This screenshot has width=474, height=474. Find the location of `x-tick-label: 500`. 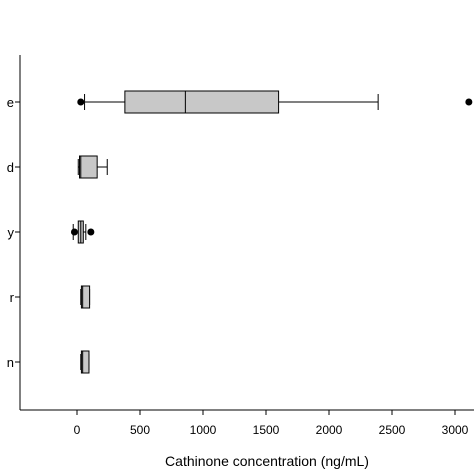

x-tick-label: 500 is located at coordinates (140, 430).